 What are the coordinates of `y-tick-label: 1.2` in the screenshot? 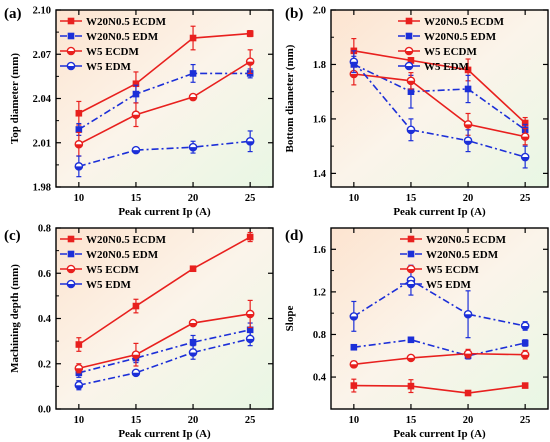 It's located at (319, 292).